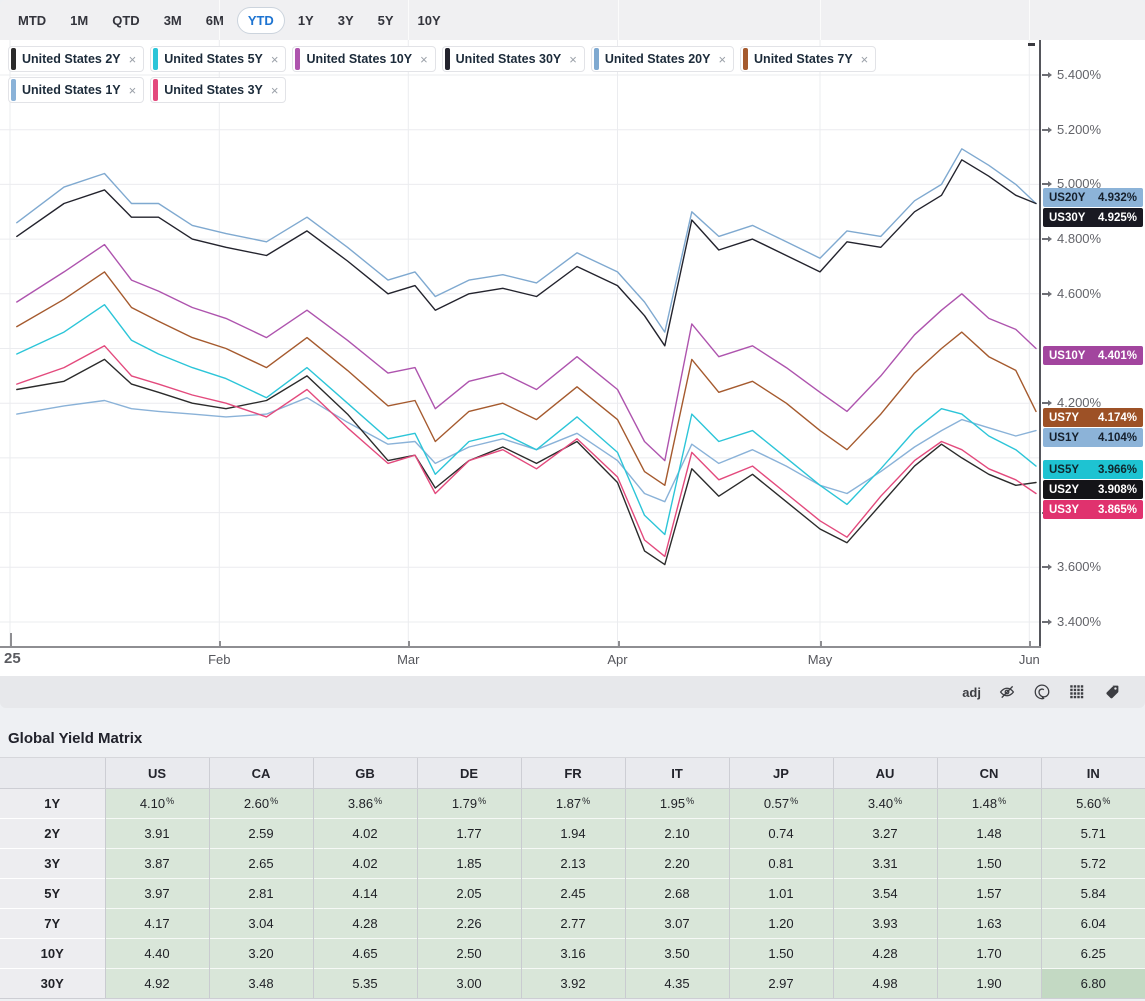 The width and height of the screenshot is (1145, 1001). What do you see at coordinates (52, 803) in the screenshot?
I see `row-label-1y: 1Y` at bounding box center [52, 803].